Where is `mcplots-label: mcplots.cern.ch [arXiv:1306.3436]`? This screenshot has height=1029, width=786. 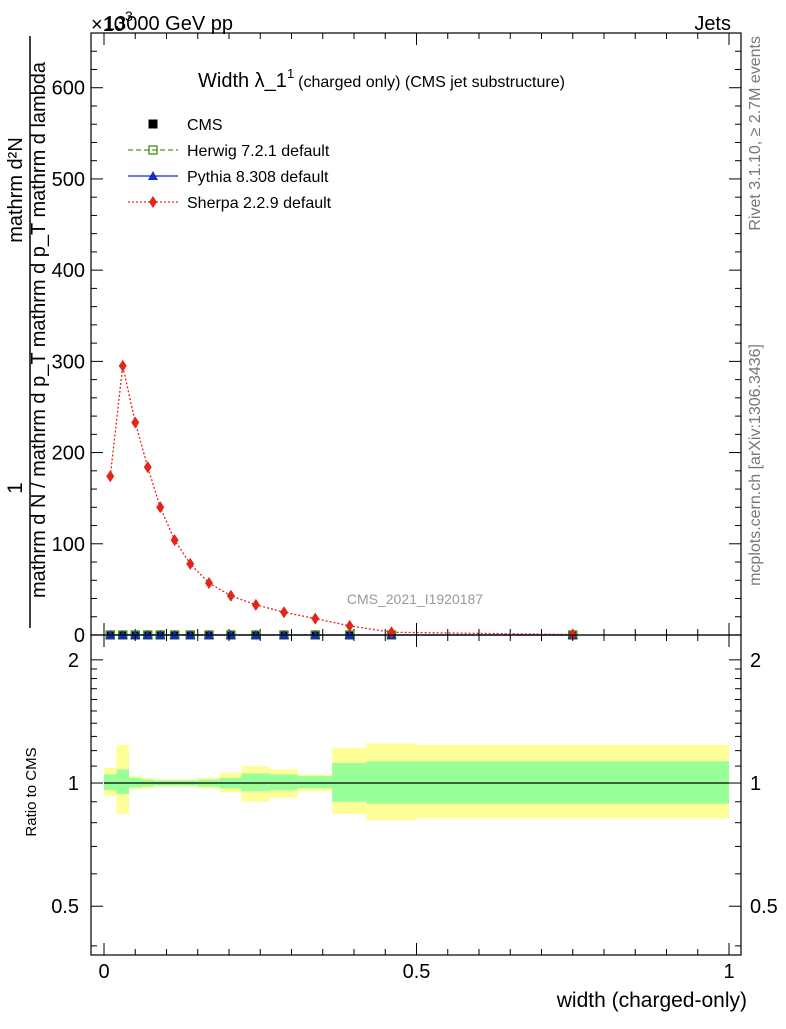 mcplots-label: mcplots.cern.ch [arXiv:1306.3436] is located at coordinates (755, 465).